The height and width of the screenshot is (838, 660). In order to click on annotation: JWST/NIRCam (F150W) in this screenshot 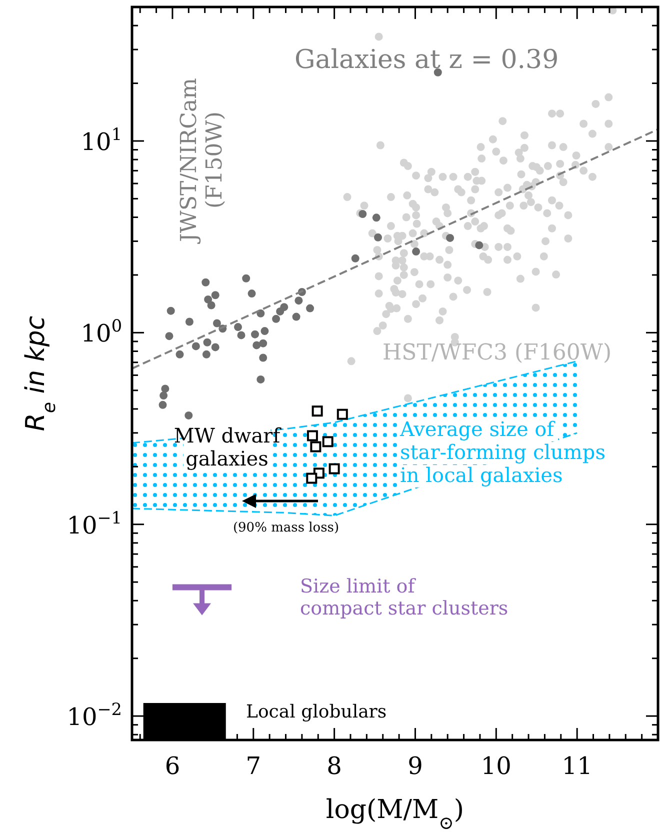, I will do `click(202, 161)`.